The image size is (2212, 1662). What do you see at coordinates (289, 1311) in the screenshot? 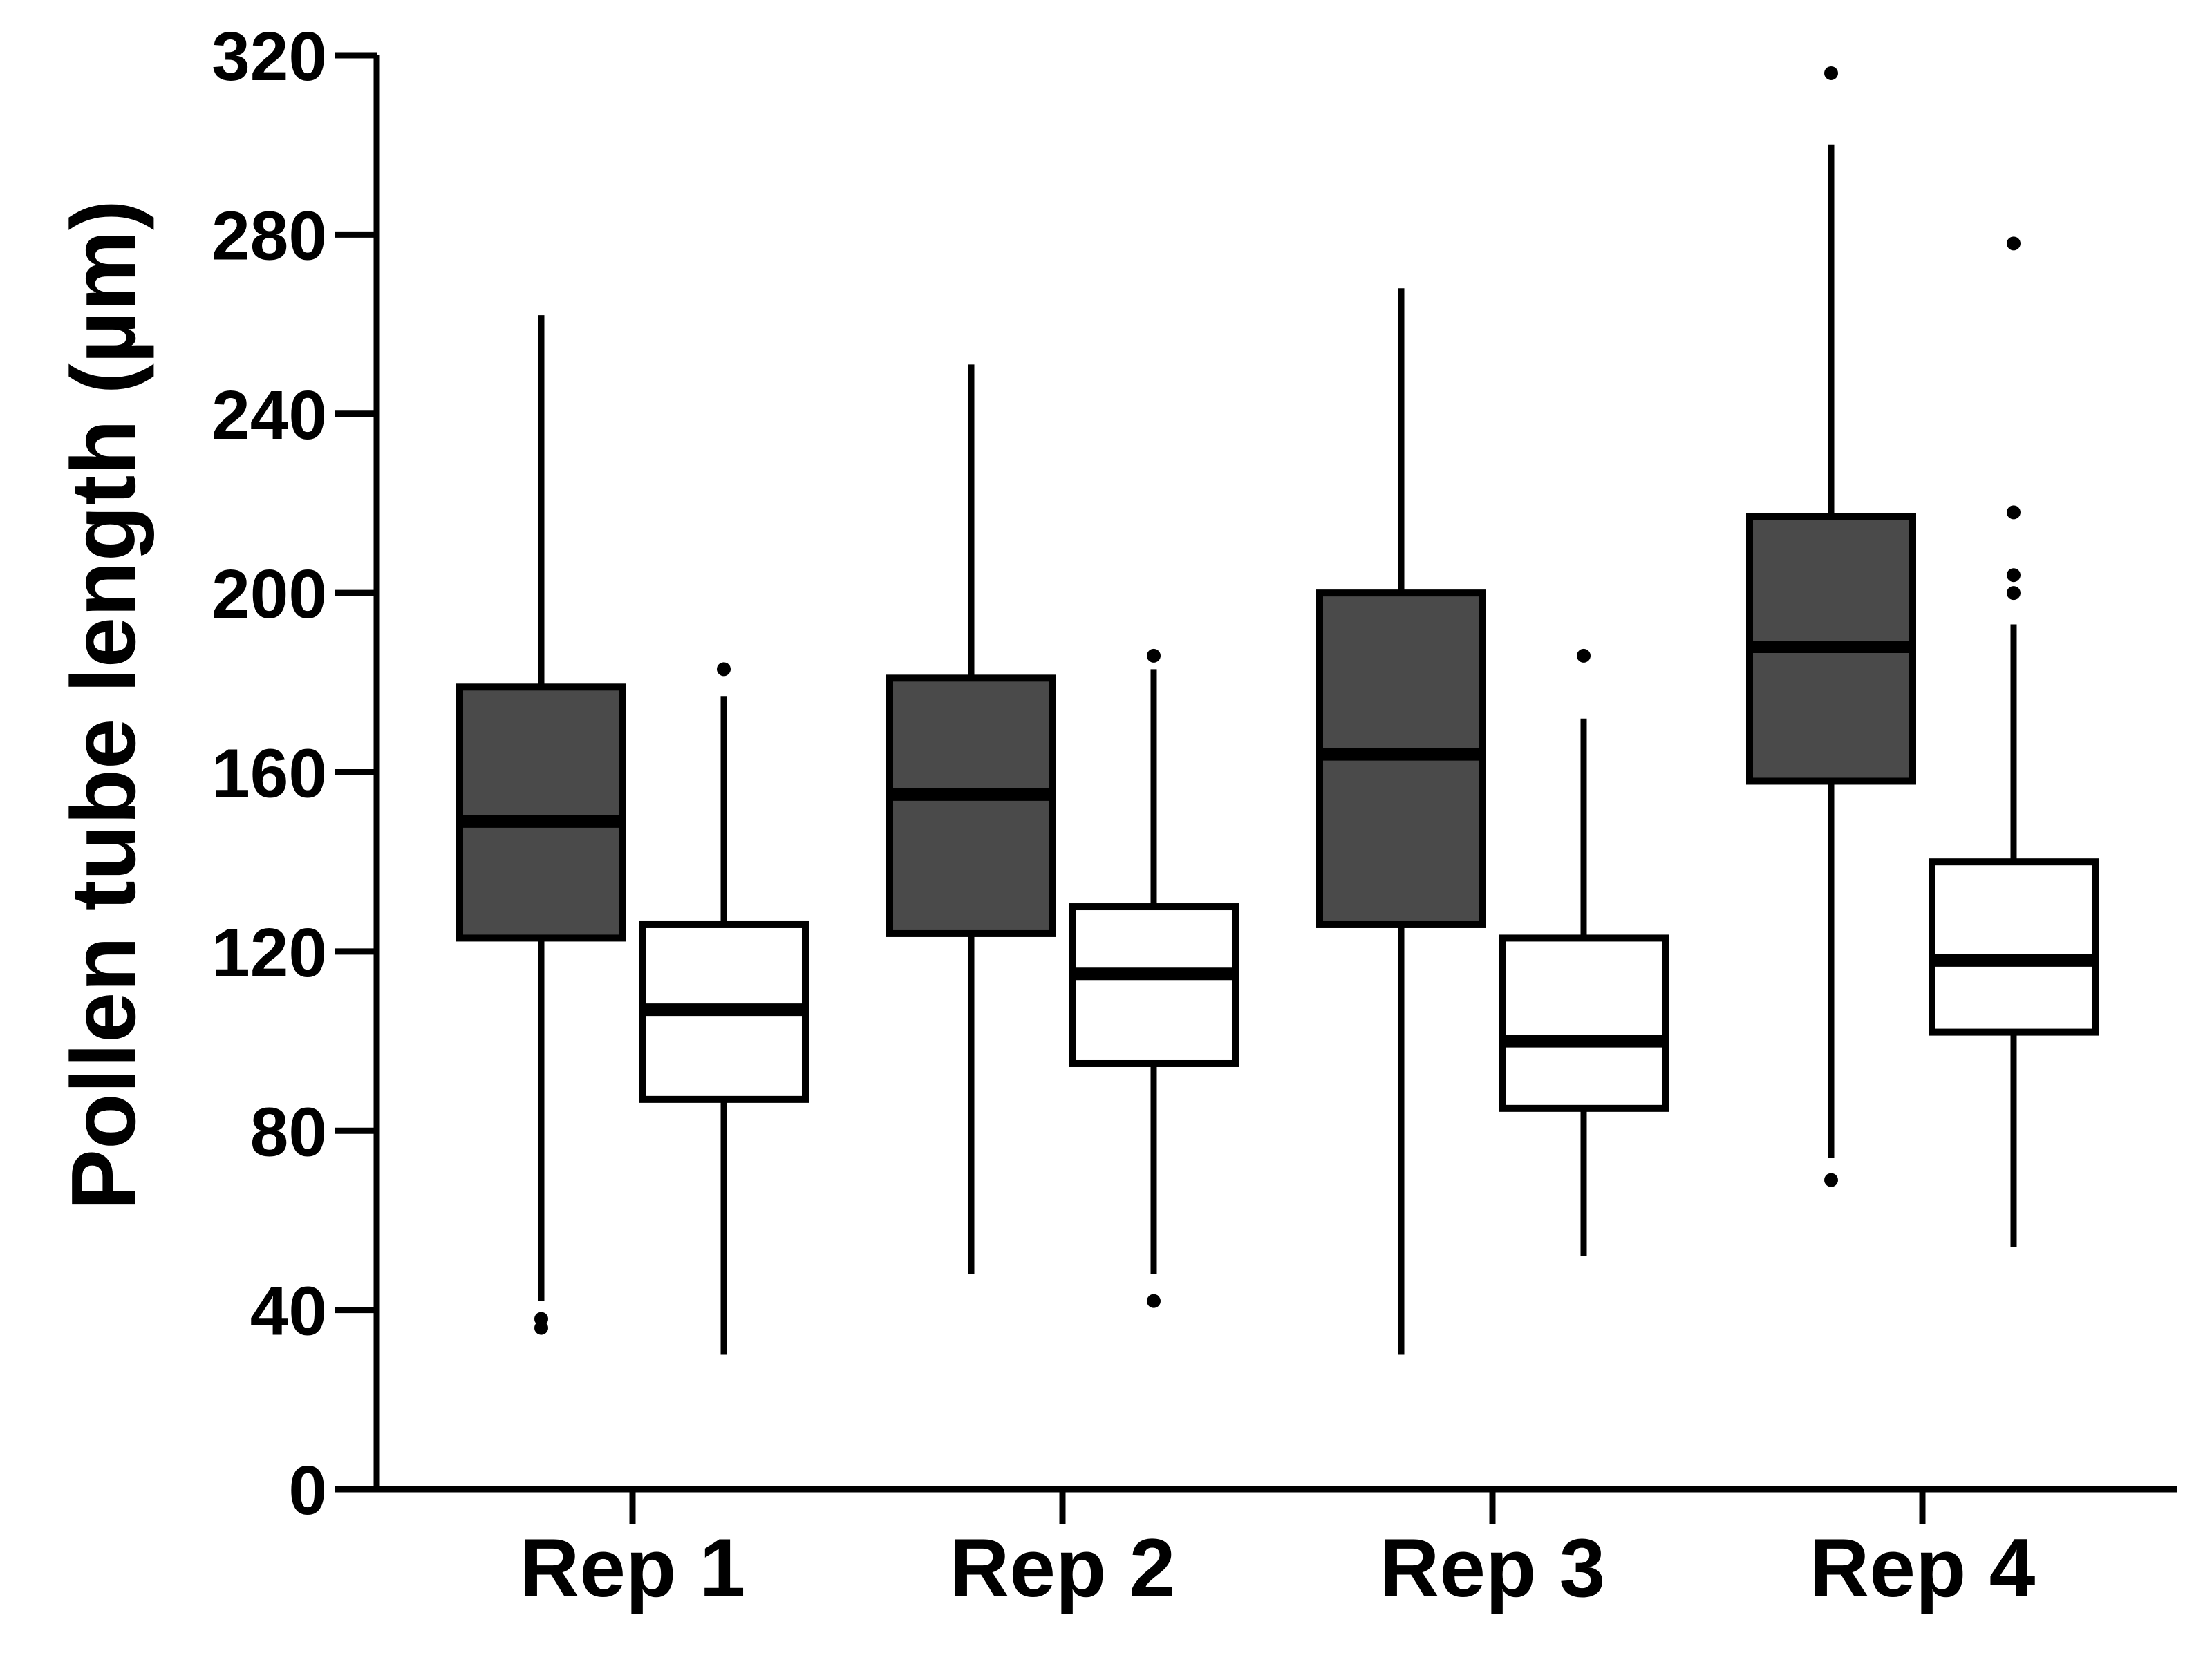
I see `y-tick-label: 40` at bounding box center [289, 1311].